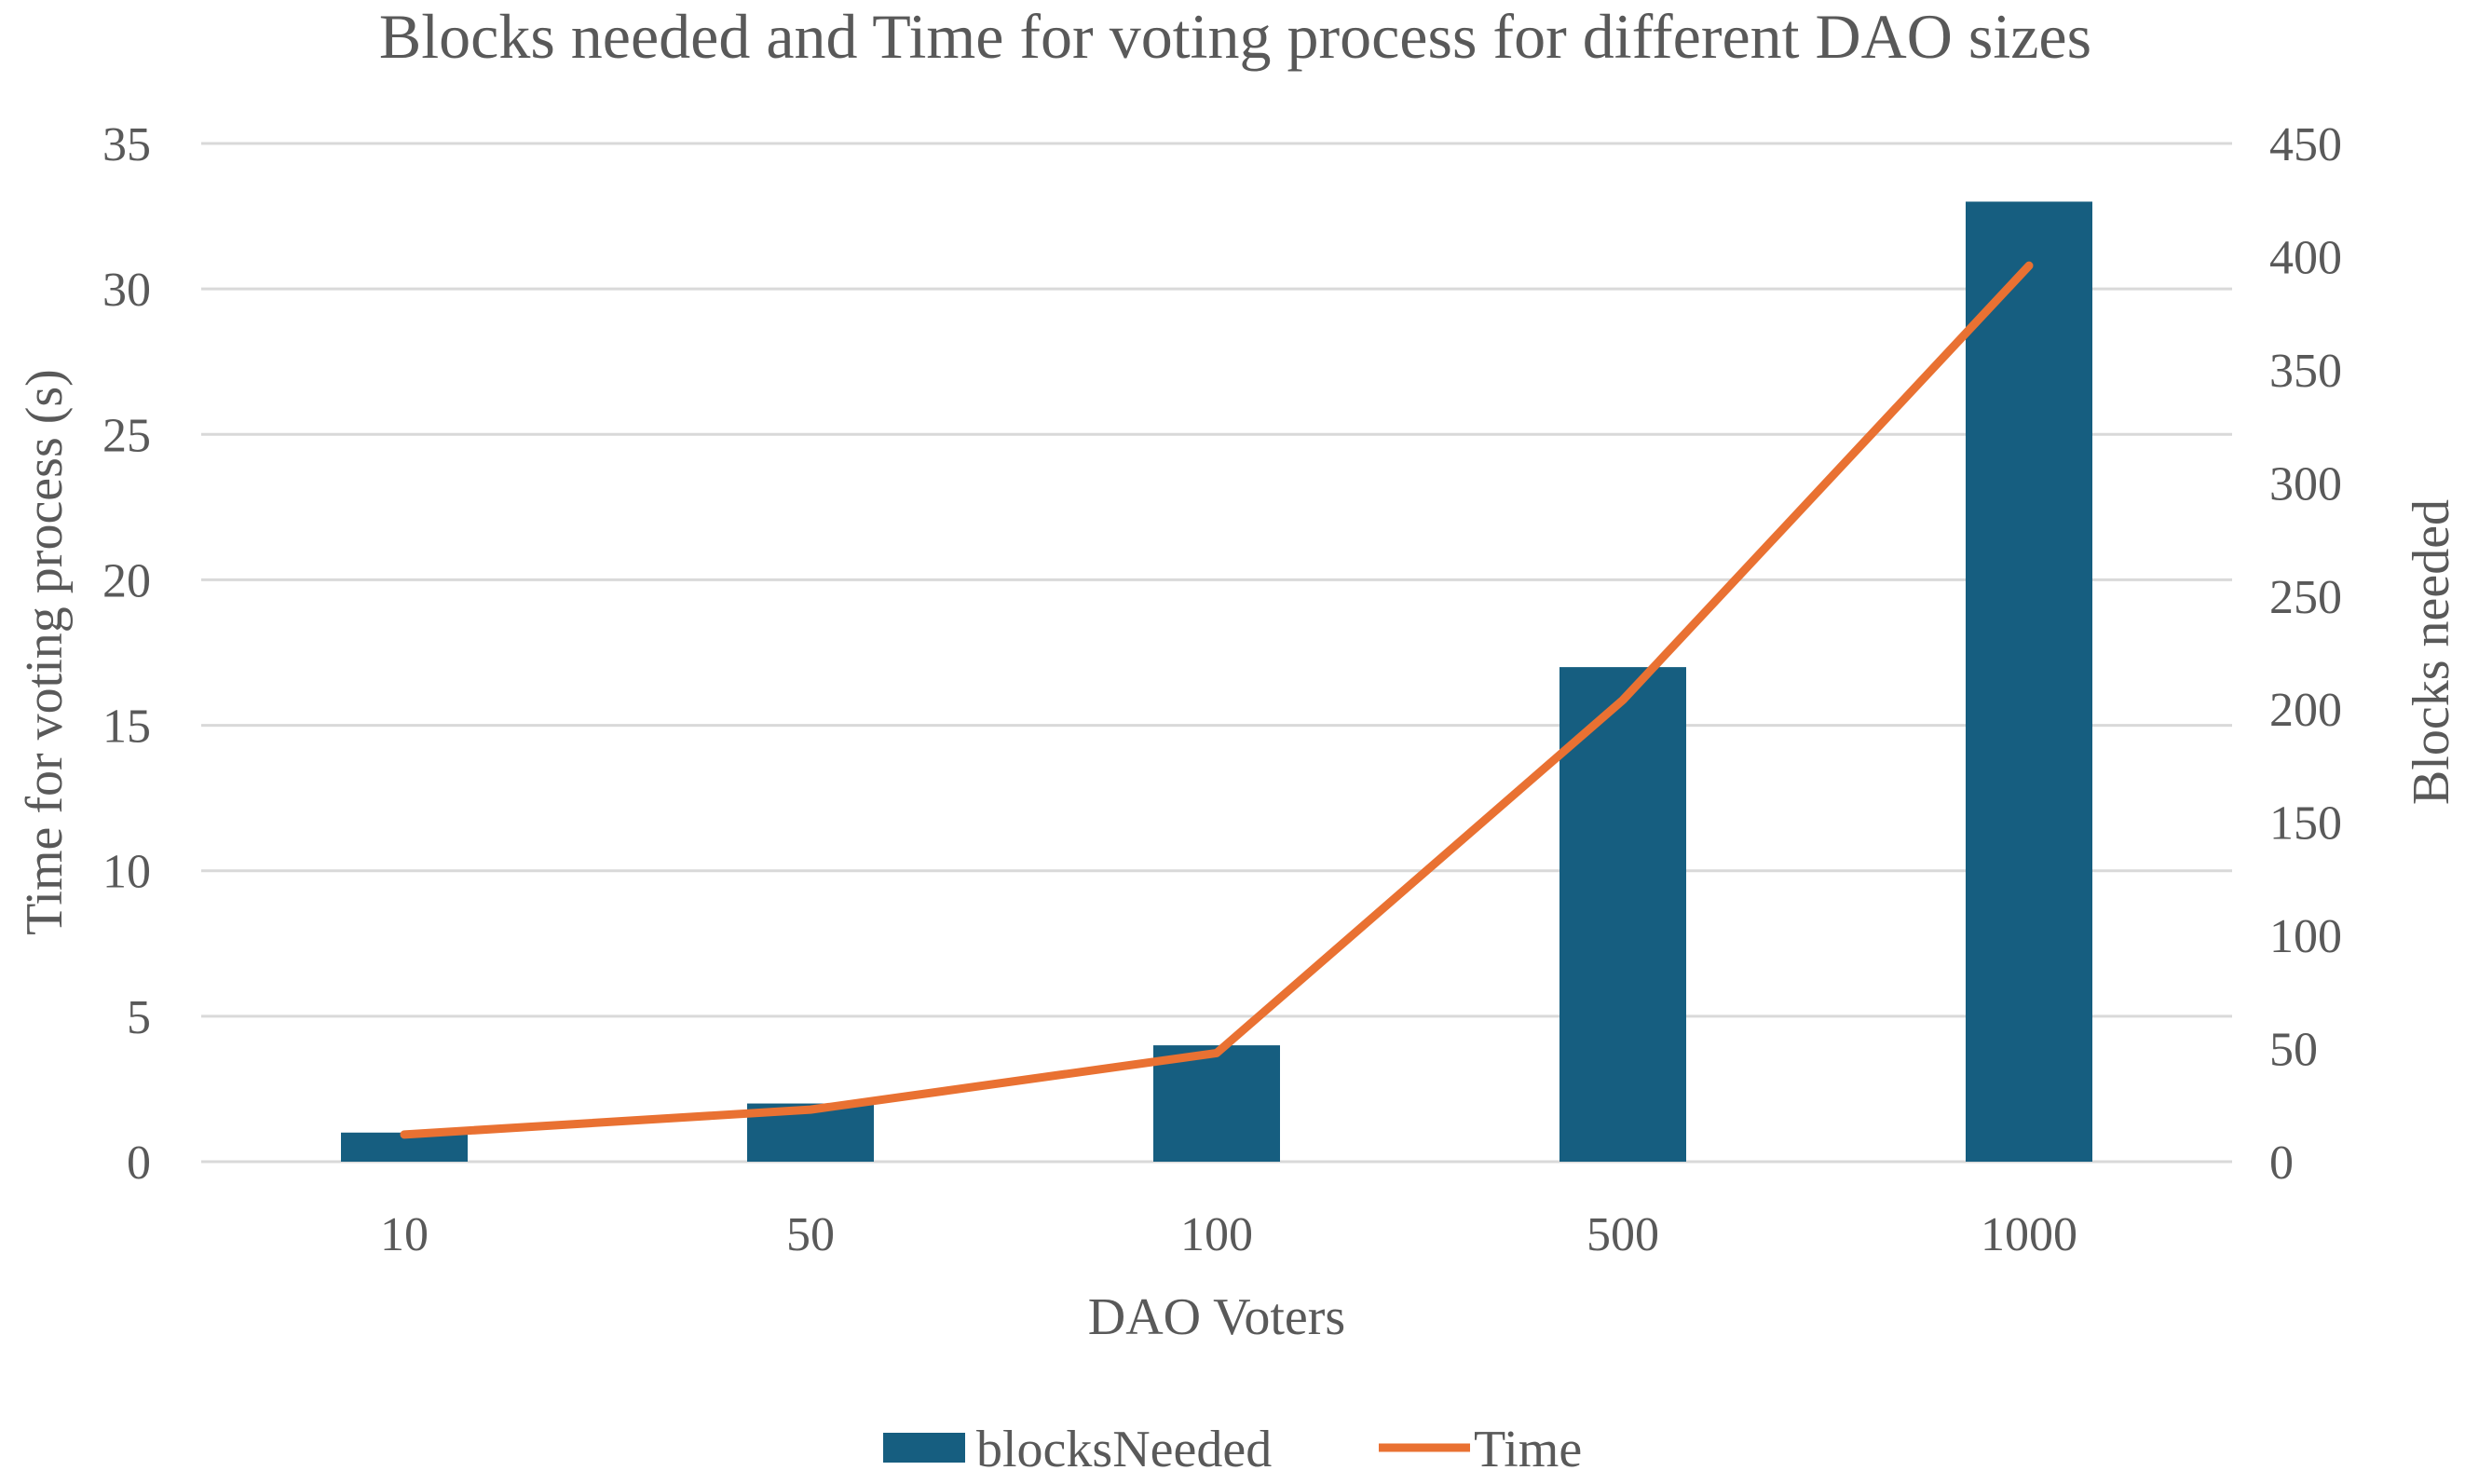 This screenshot has width=2465, height=1484. I want to click on left-tick-label: 10, so click(127, 872).